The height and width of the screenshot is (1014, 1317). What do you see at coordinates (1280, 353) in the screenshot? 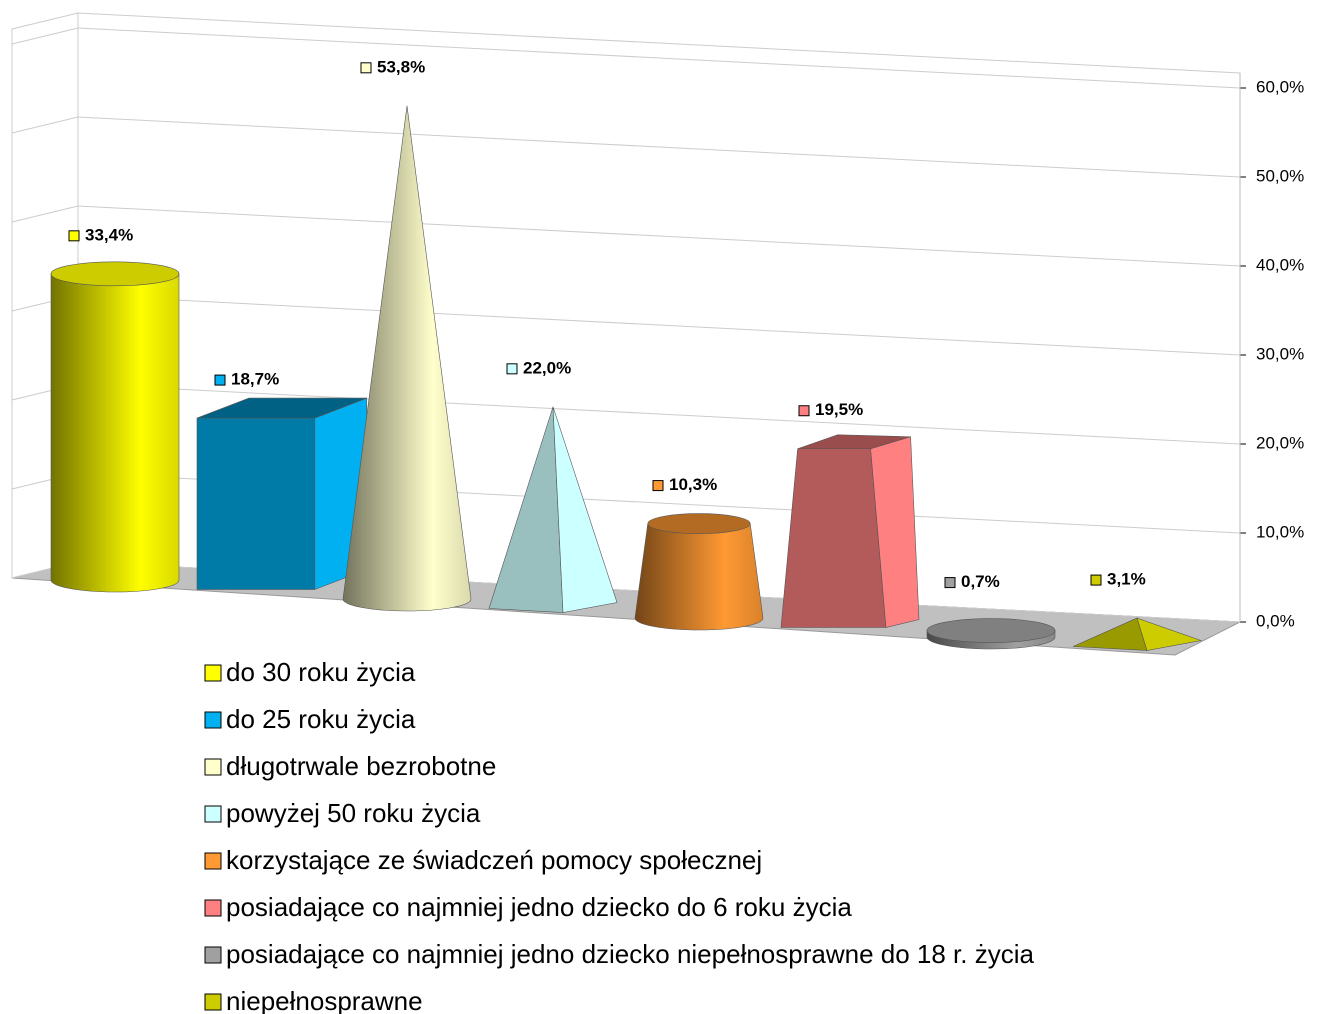
I see `y-tick-label: 30,0%` at bounding box center [1280, 353].